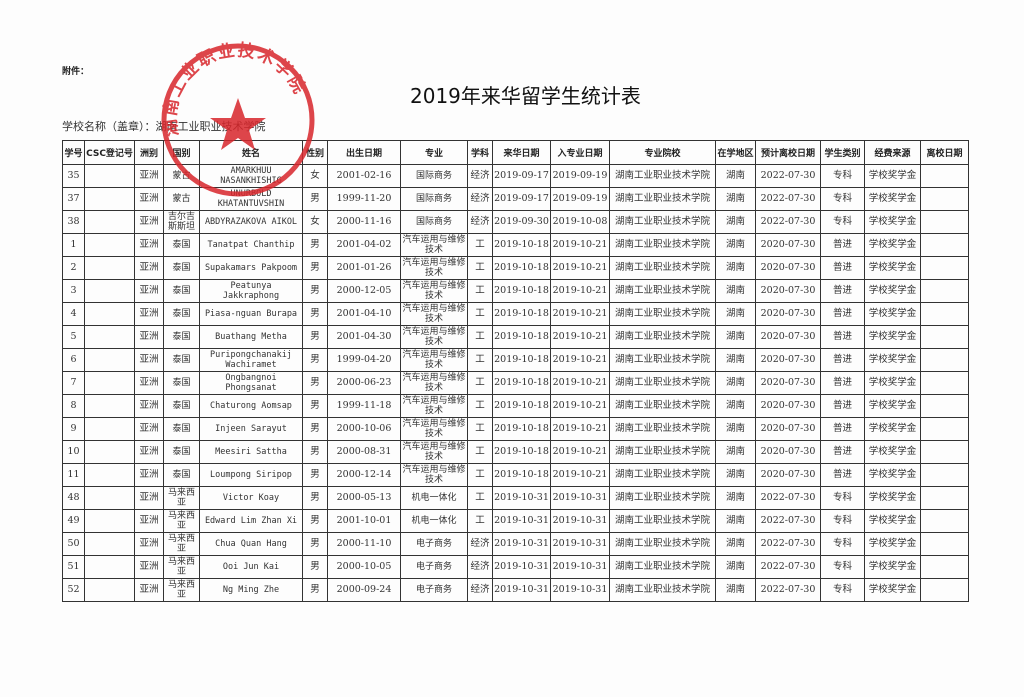 The height and width of the screenshot is (697, 1024). I want to click on table-cell: 女, so click(315, 222).